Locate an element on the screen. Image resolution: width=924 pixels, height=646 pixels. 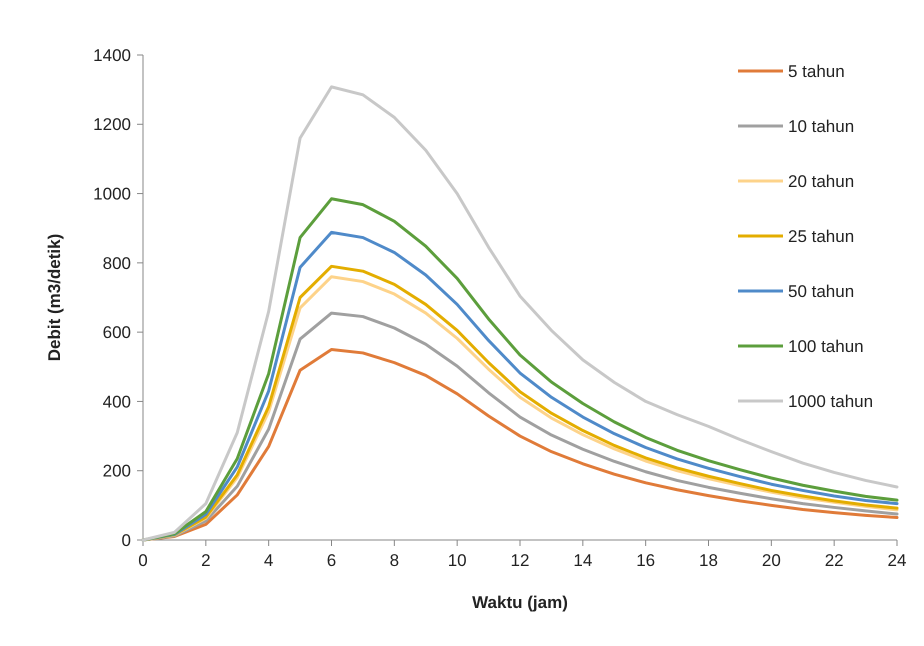
y-tick-label: 1200 is located at coordinates (112, 124).